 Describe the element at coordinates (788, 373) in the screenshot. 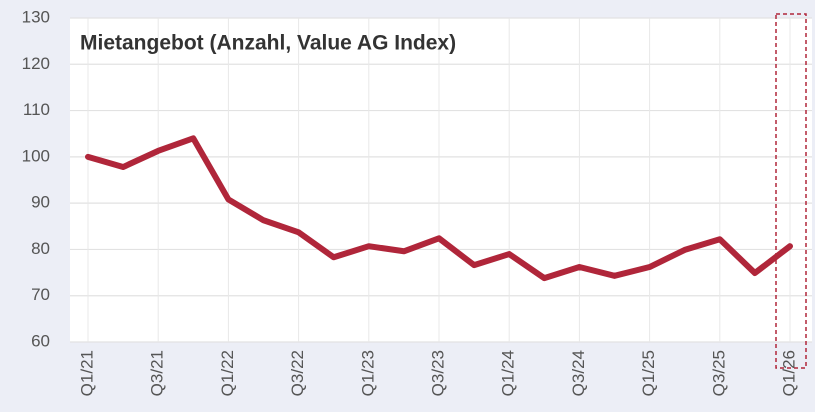

I see `x-tick-label: Q1/26` at that location.